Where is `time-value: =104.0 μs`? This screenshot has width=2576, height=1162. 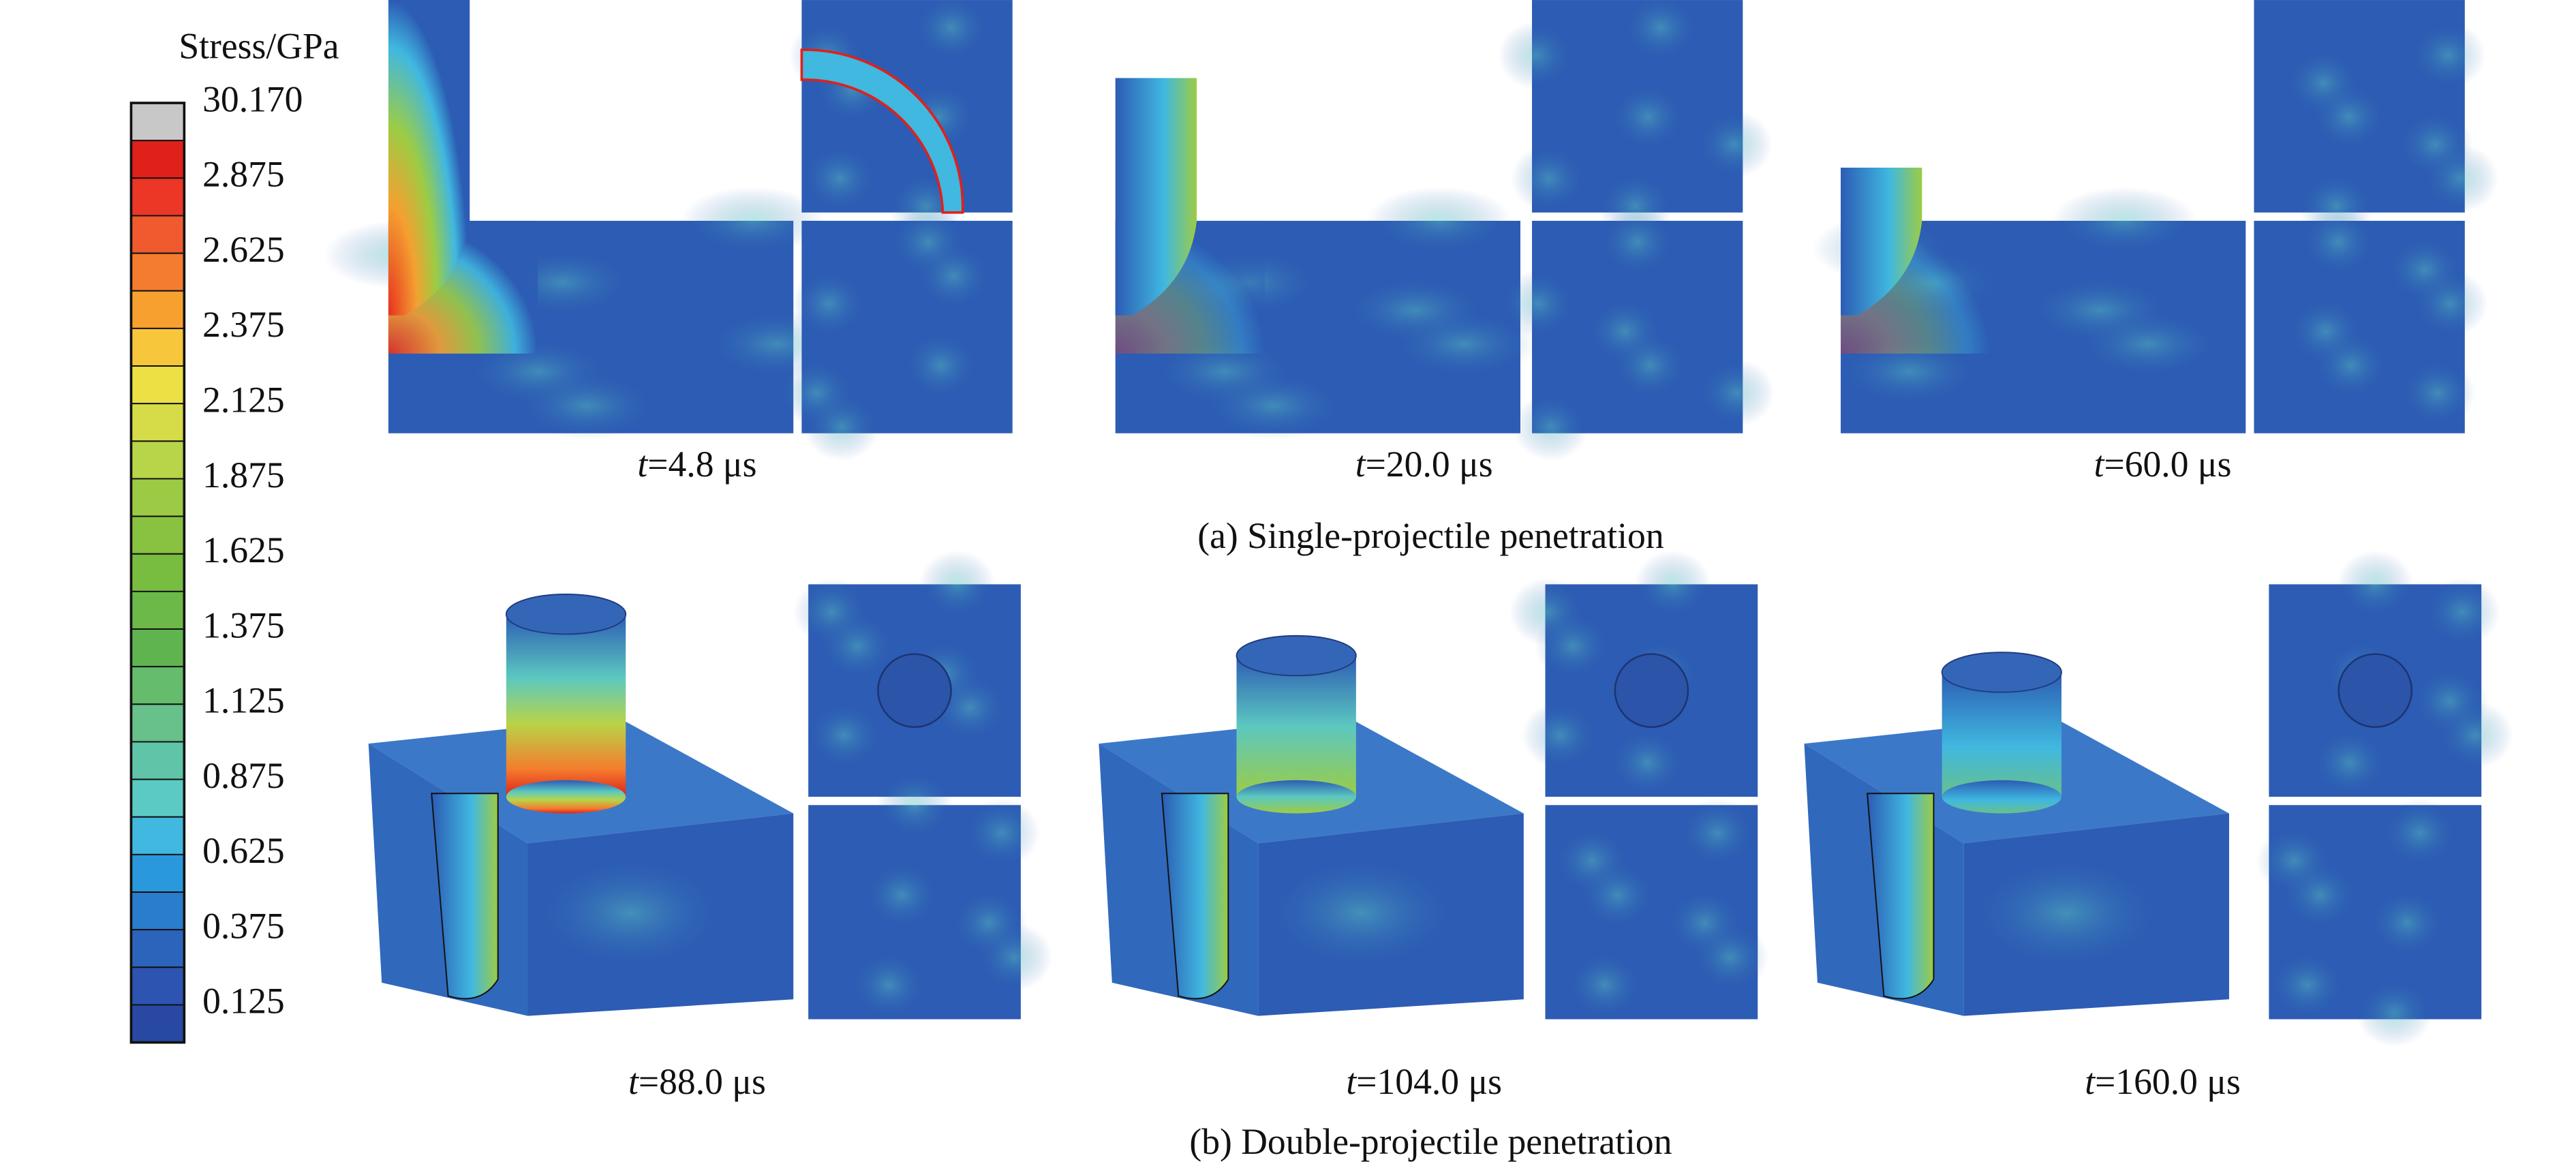 time-value: =104.0 μs is located at coordinates (1429, 1081).